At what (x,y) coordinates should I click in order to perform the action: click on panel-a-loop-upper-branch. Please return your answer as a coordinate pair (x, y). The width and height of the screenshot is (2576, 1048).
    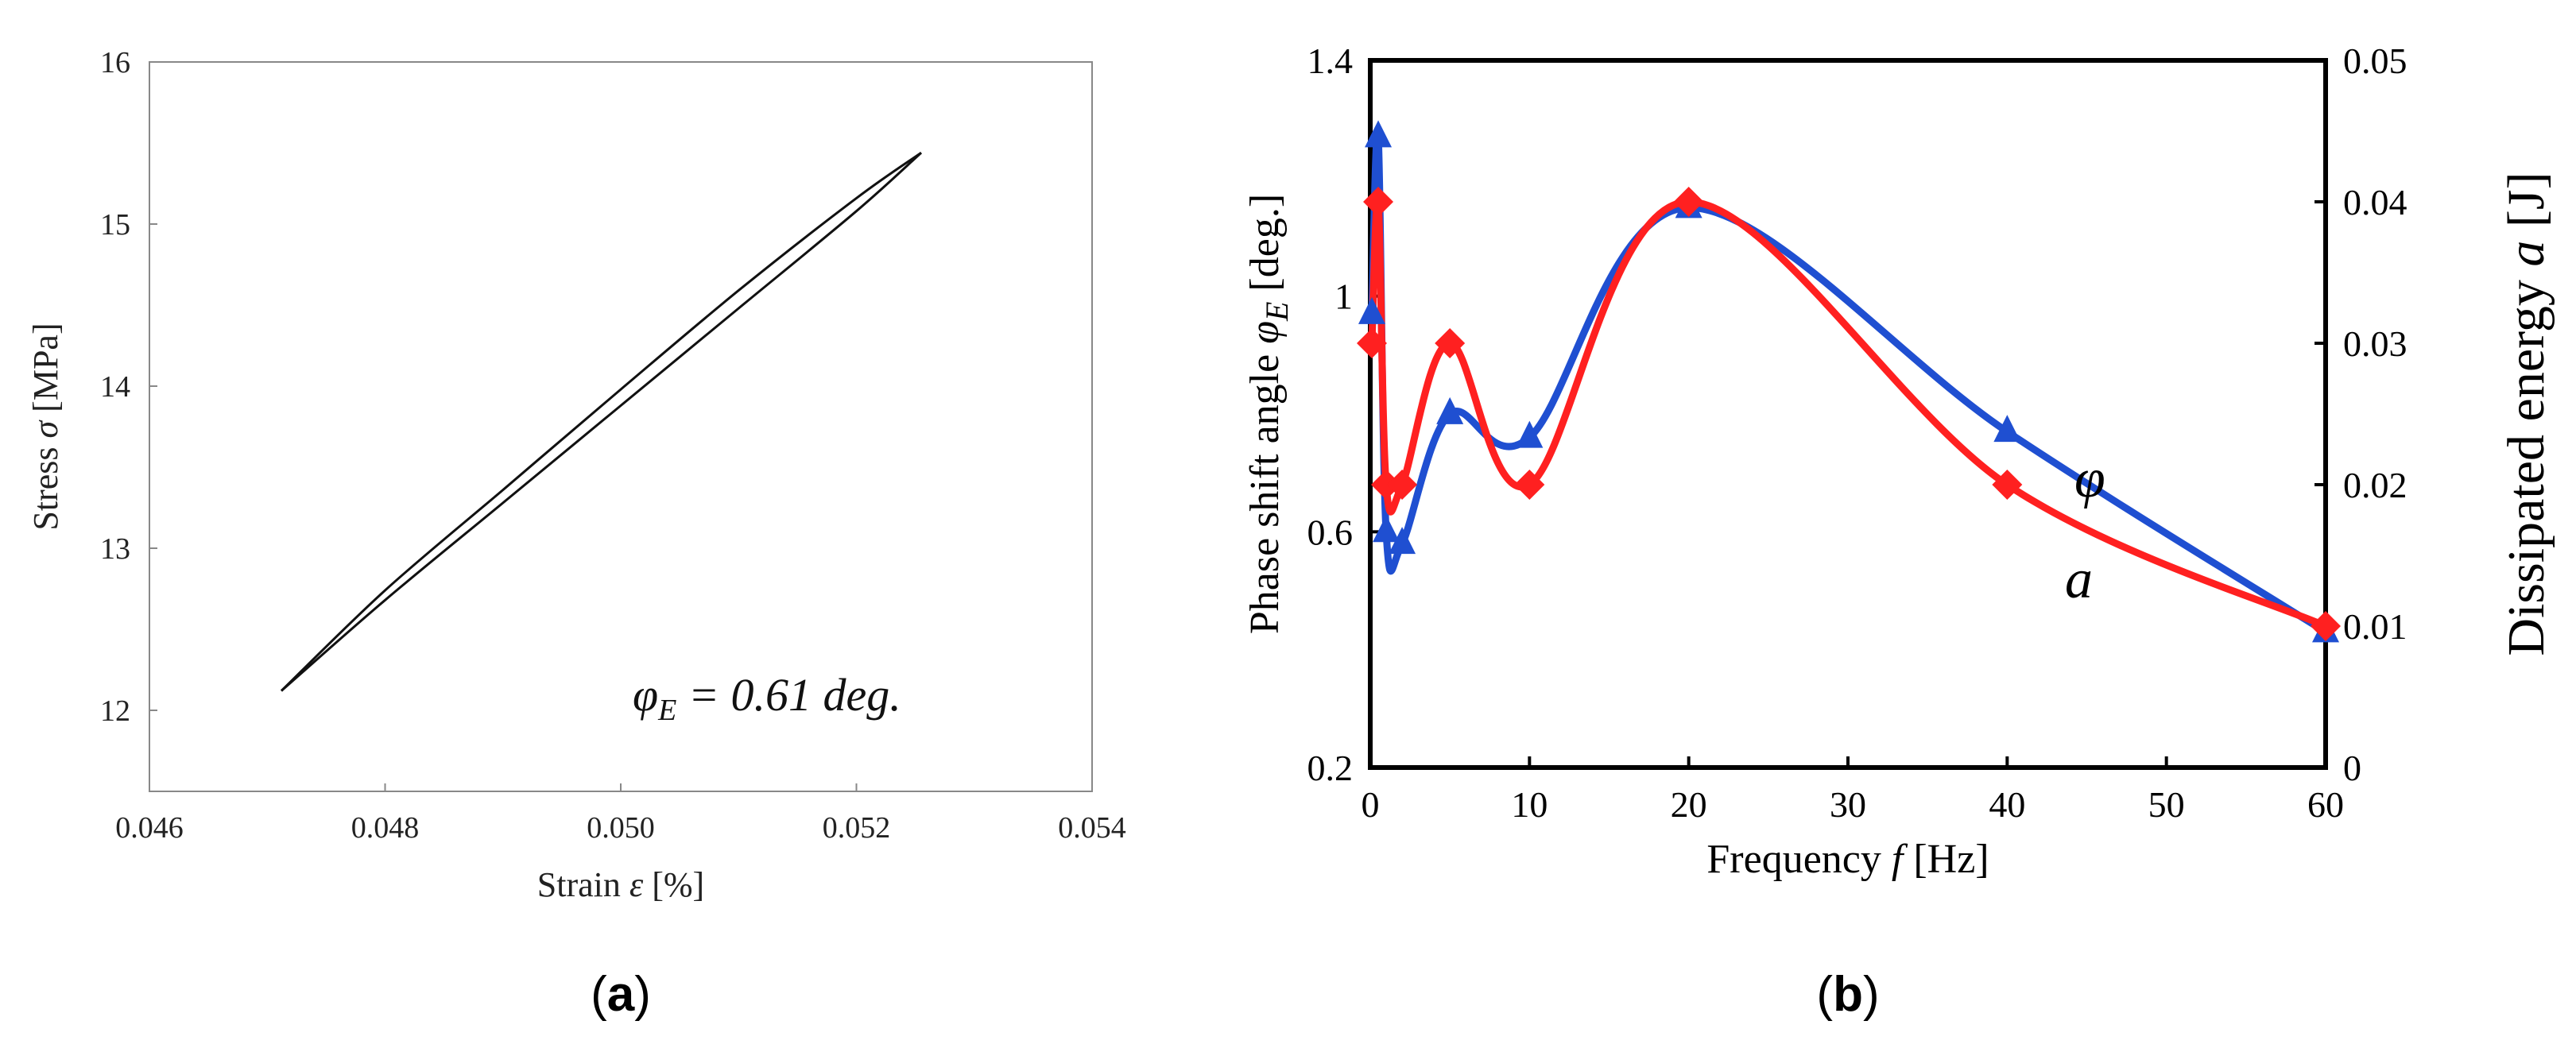
    Looking at the image, I should click on (601, 422).